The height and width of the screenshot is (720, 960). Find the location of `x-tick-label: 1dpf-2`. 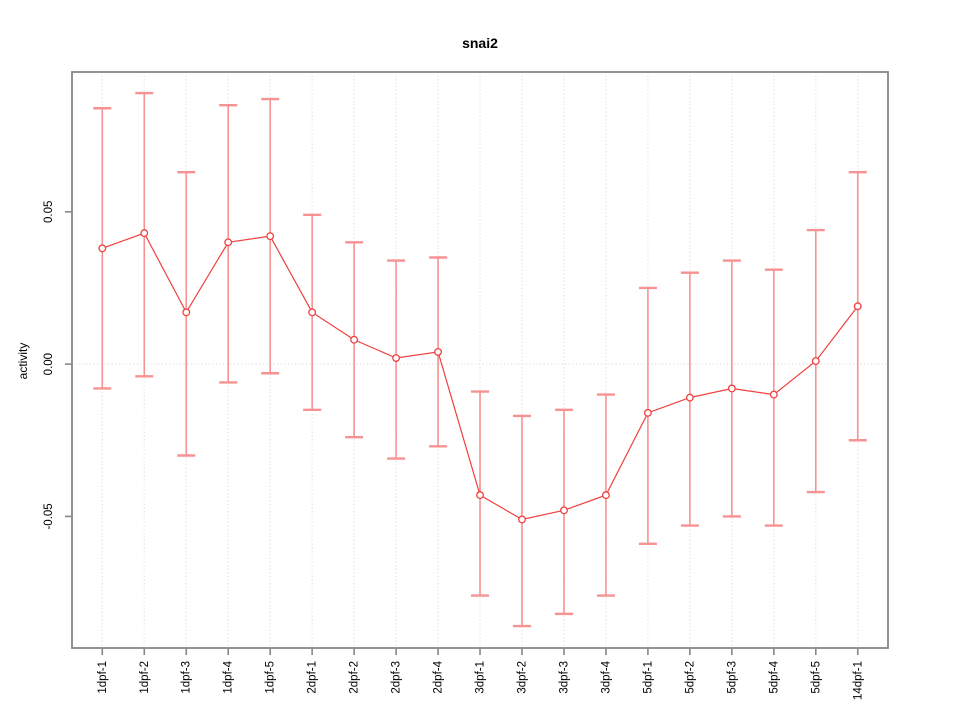

x-tick-label: 1dpf-2 is located at coordinates (145, 677).